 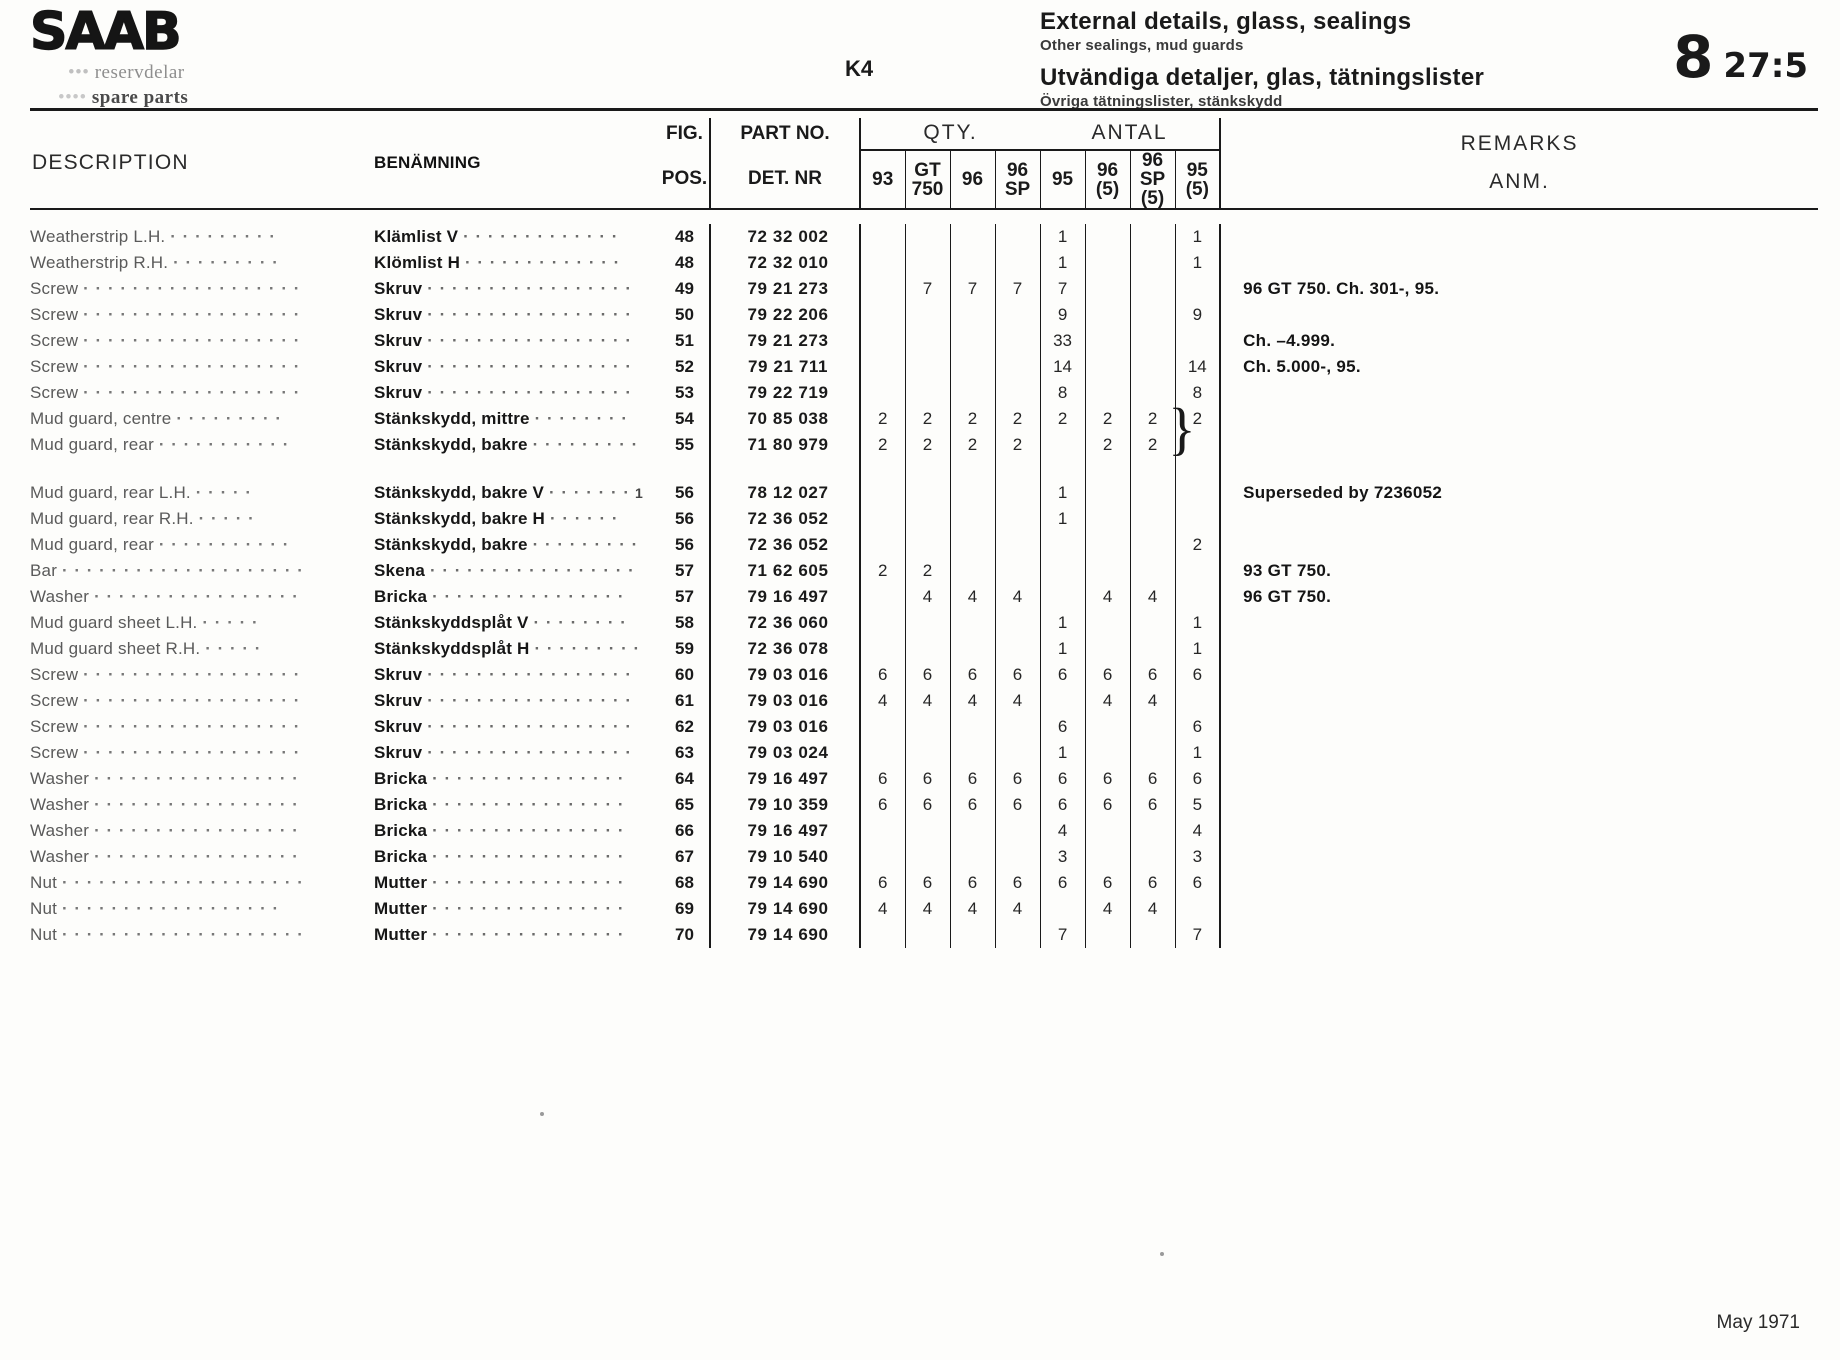 I want to click on cell-fig-pos: 67, so click(x=684, y=856).